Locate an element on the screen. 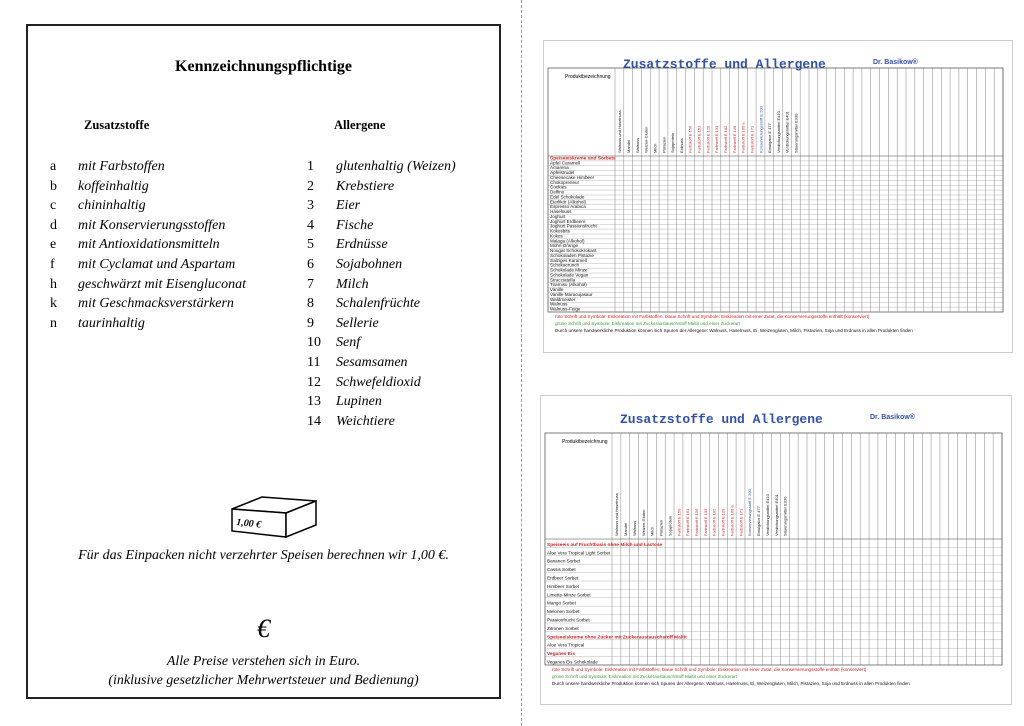 Image resolution: width=1024 pixels, height=726 pixels. column-label: Farbstoff E 151 is located at coordinates (699, 139).